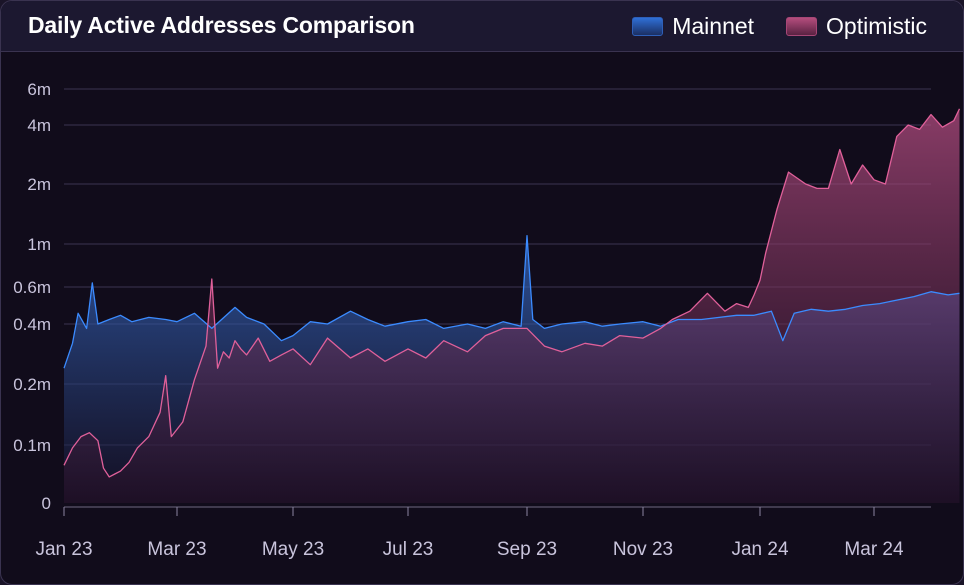 This screenshot has height=585, width=964. I want to click on y-tick-label: 1m, so click(39, 244).